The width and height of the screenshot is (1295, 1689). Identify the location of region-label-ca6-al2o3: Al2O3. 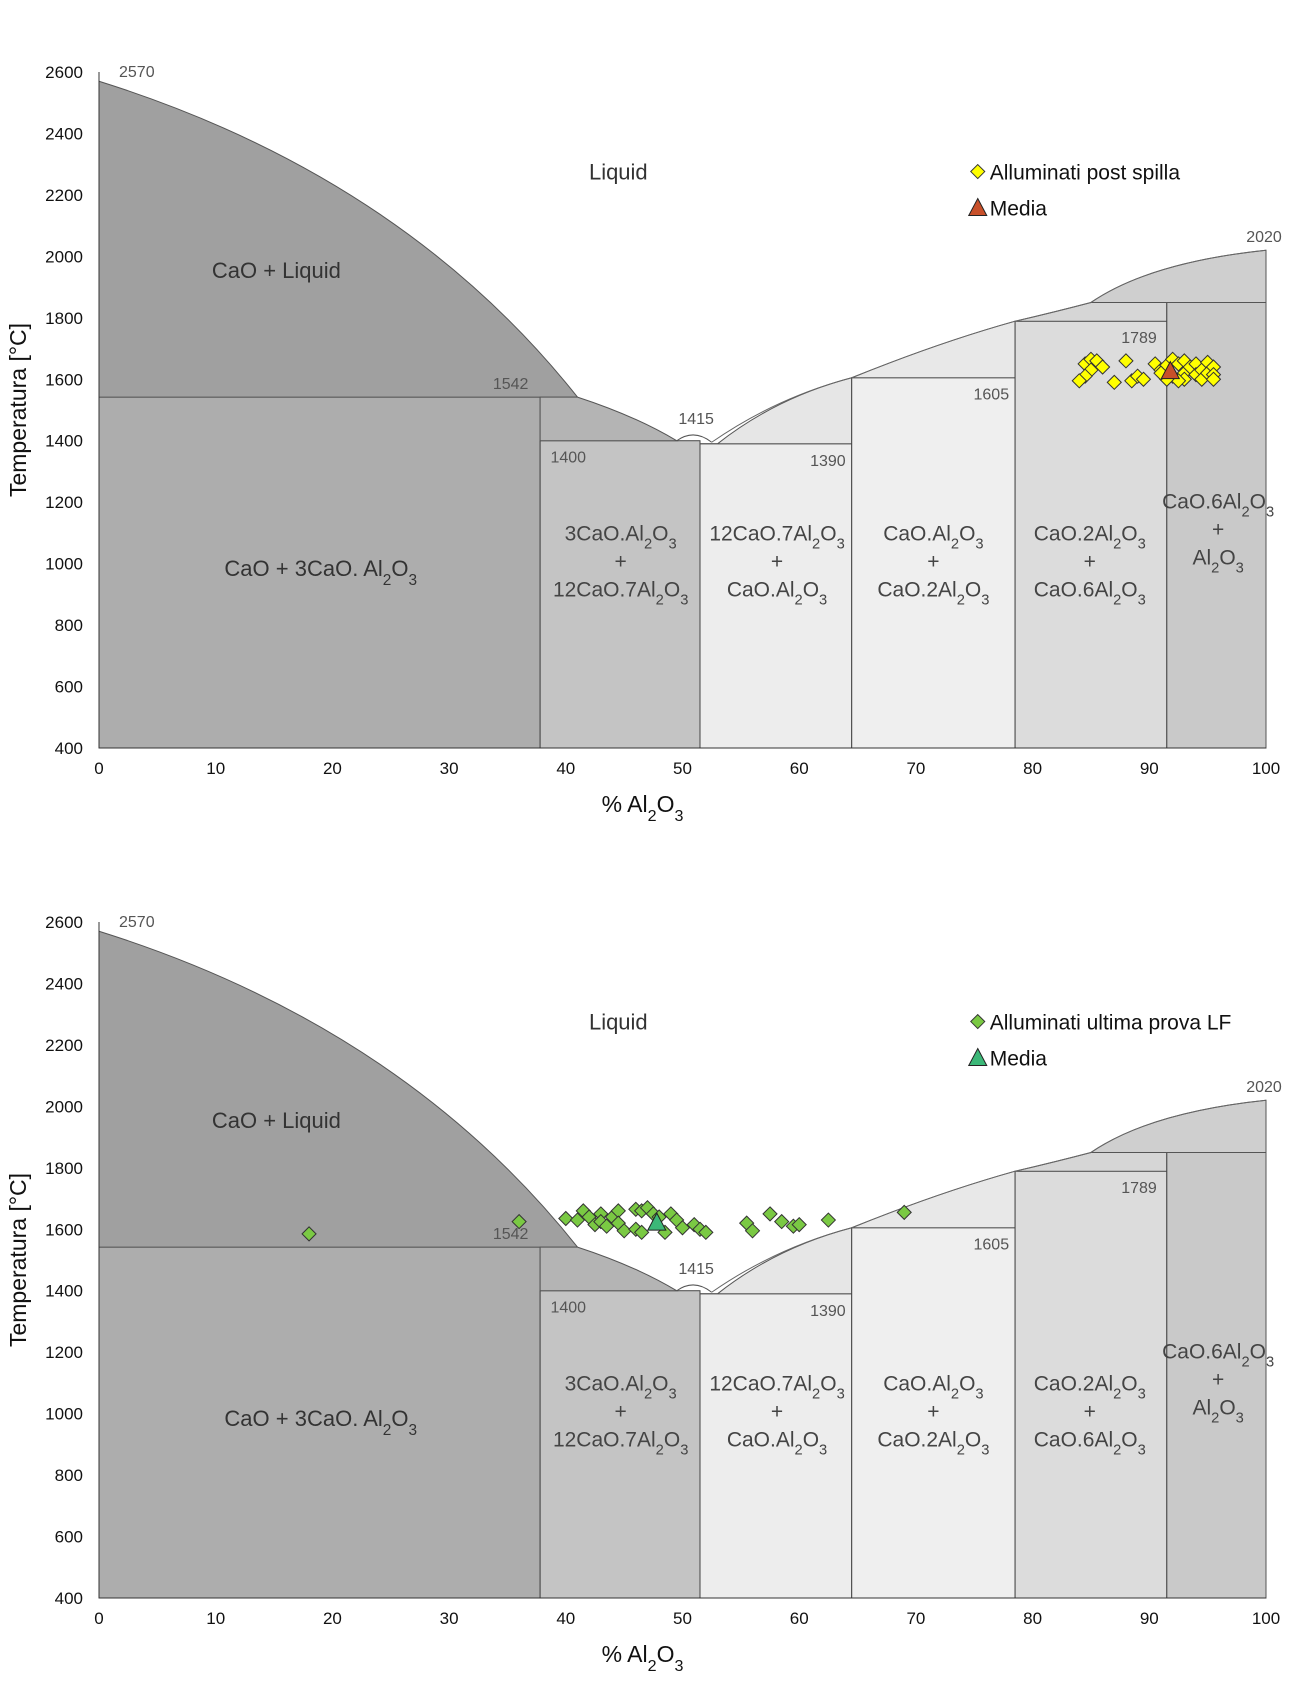
(1217, 1411).